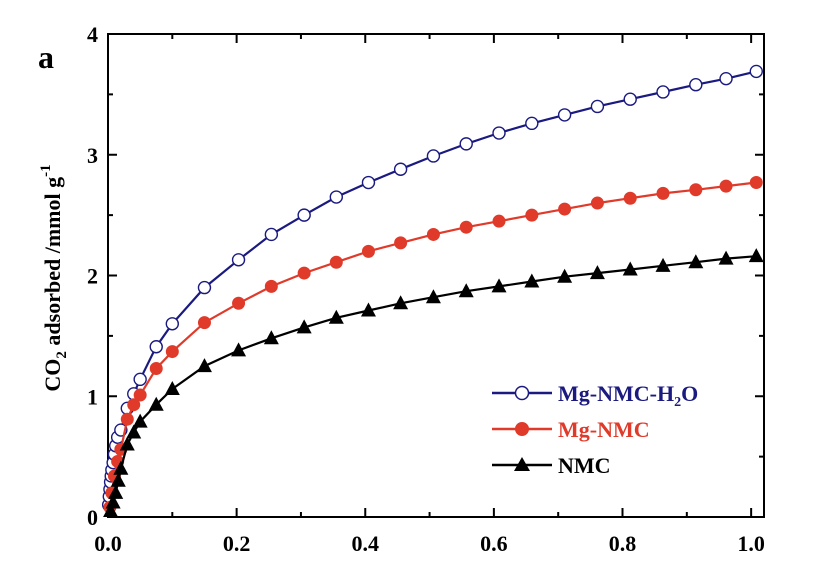 The height and width of the screenshot is (584, 820). I want to click on legend-item: NMC, so click(551, 465).